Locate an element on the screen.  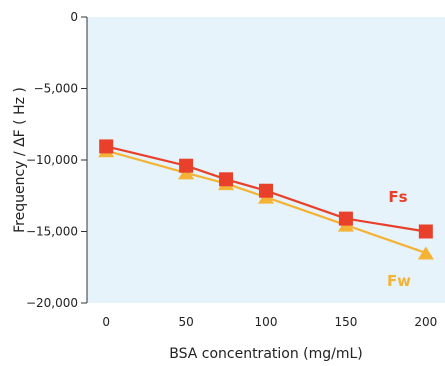
y-axis-ticks: 0 −5,000 −10,000 −15,000 −20,000 is located at coordinates (56, 160).